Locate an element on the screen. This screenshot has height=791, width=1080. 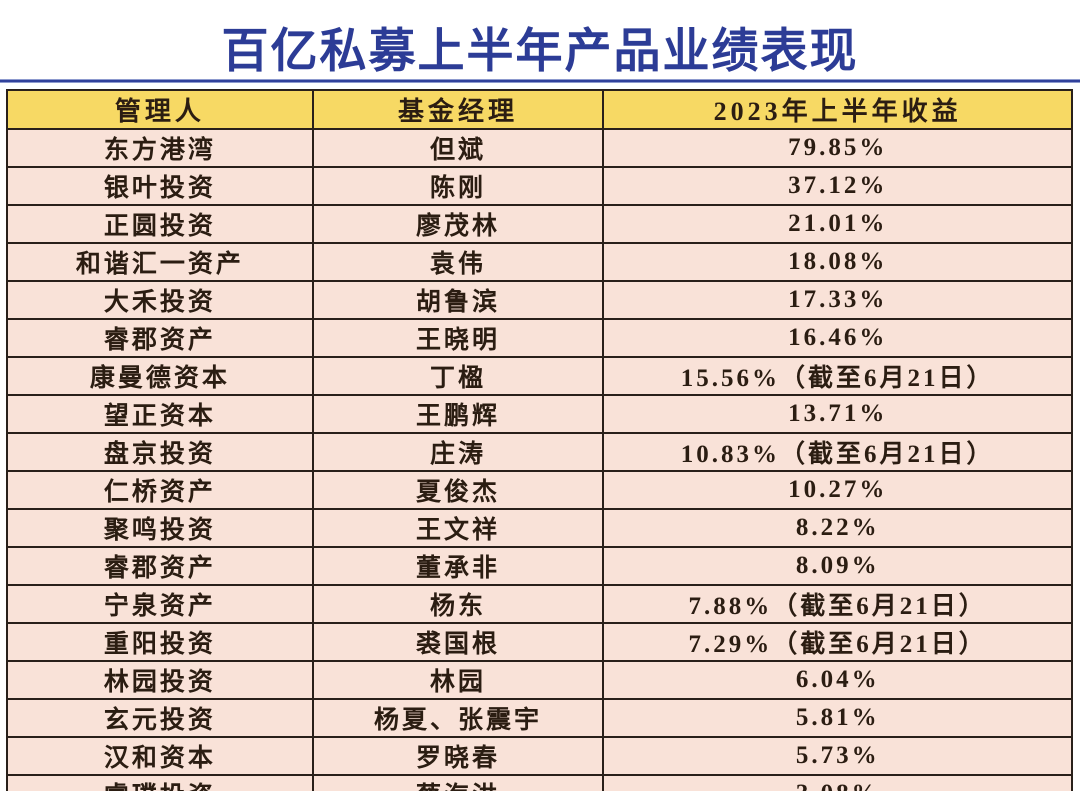
fund-manager-cell: 袁伟 is located at coordinates (458, 262).